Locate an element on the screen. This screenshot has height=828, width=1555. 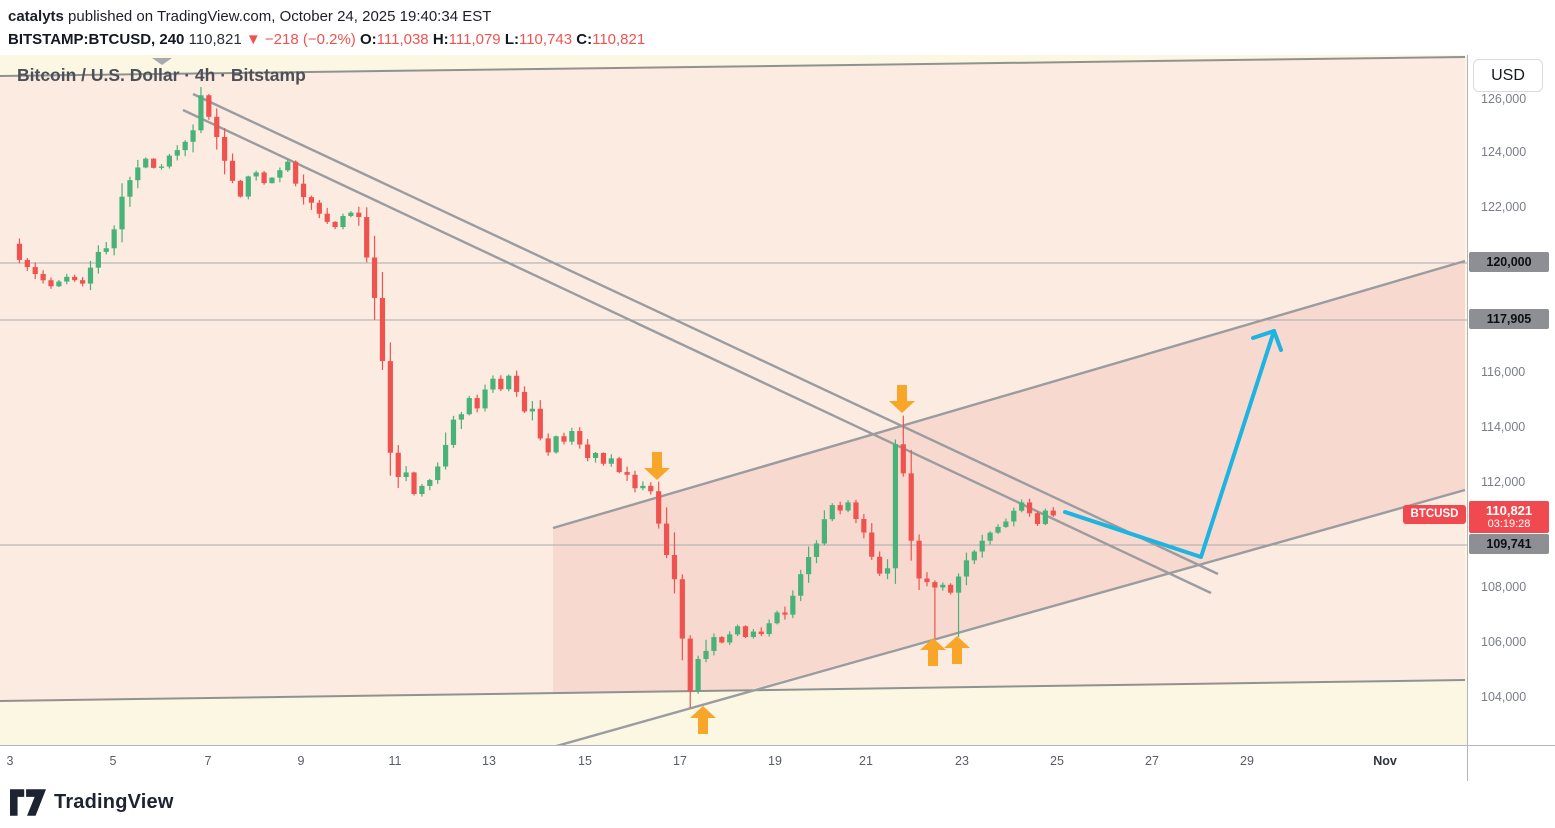
time-tick-label: 11 is located at coordinates (395, 761).